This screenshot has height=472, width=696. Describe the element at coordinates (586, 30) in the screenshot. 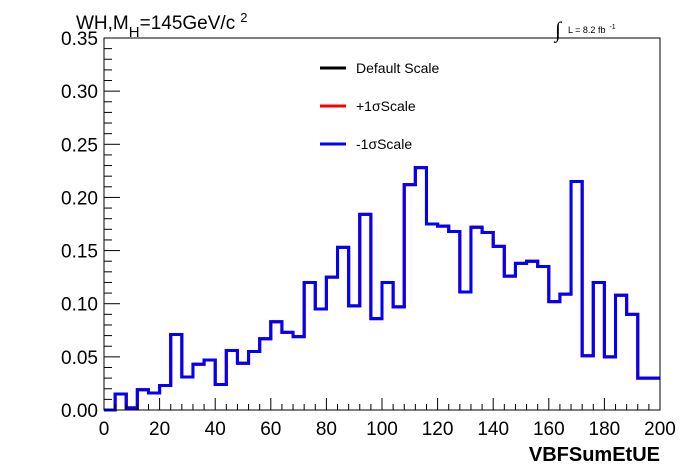

I see `lumi-label-text: L = 8.2 fb` at that location.